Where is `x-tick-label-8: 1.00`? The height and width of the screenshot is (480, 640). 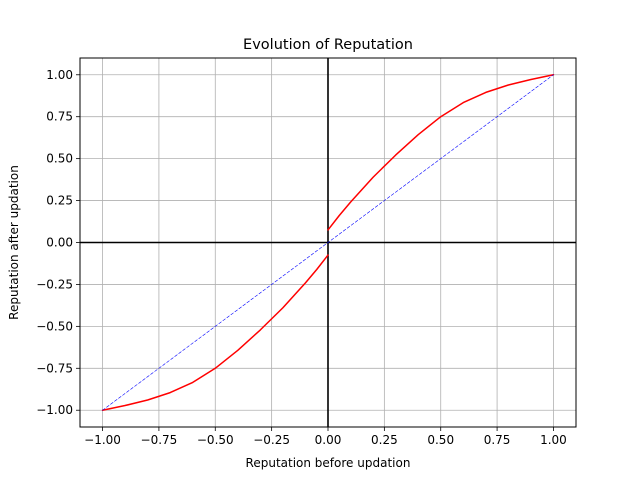 x-tick-label-8: 1.00 is located at coordinates (553, 440).